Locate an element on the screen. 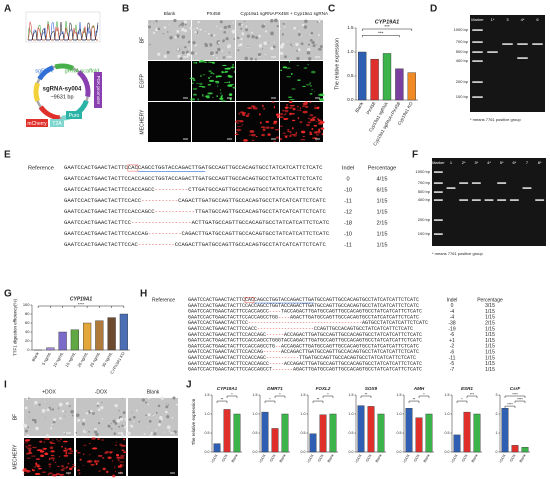 The height and width of the screenshot is (479, 550). x-tick-label: 30 ng/mL is located at coordinates (107, 359).